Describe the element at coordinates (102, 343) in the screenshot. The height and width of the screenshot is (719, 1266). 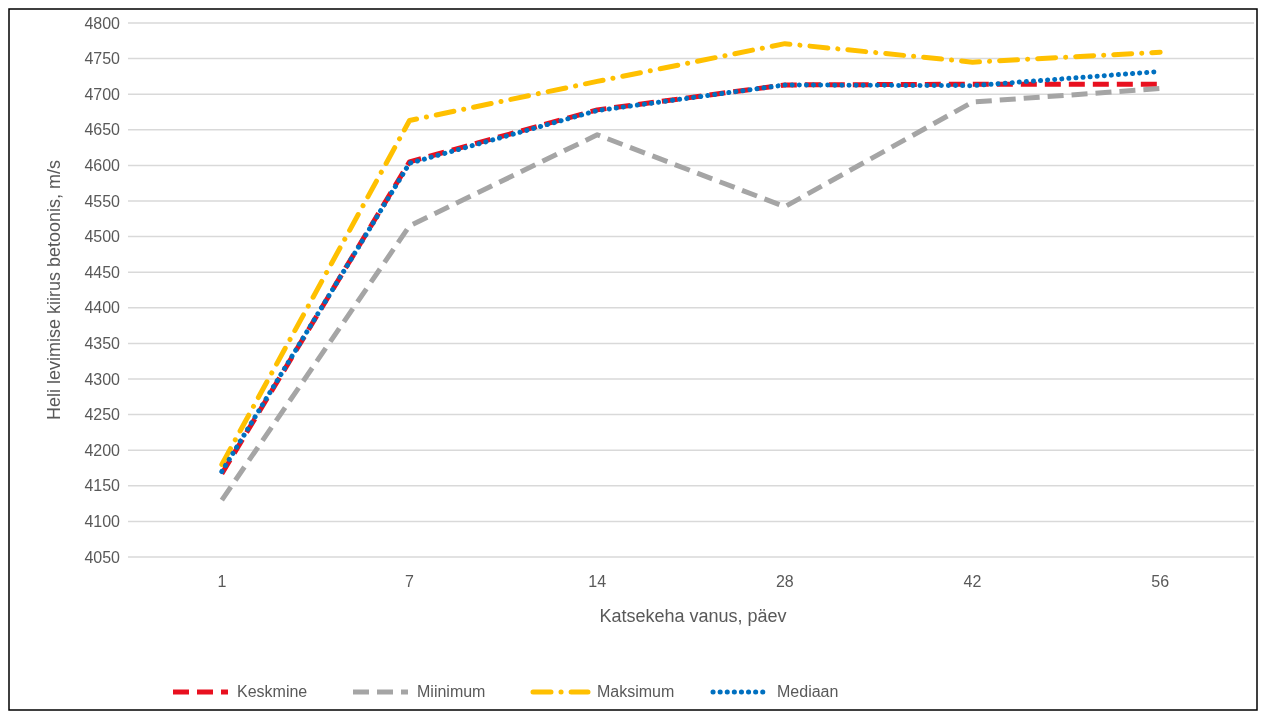
I see `y-tick-label: 4350` at that location.